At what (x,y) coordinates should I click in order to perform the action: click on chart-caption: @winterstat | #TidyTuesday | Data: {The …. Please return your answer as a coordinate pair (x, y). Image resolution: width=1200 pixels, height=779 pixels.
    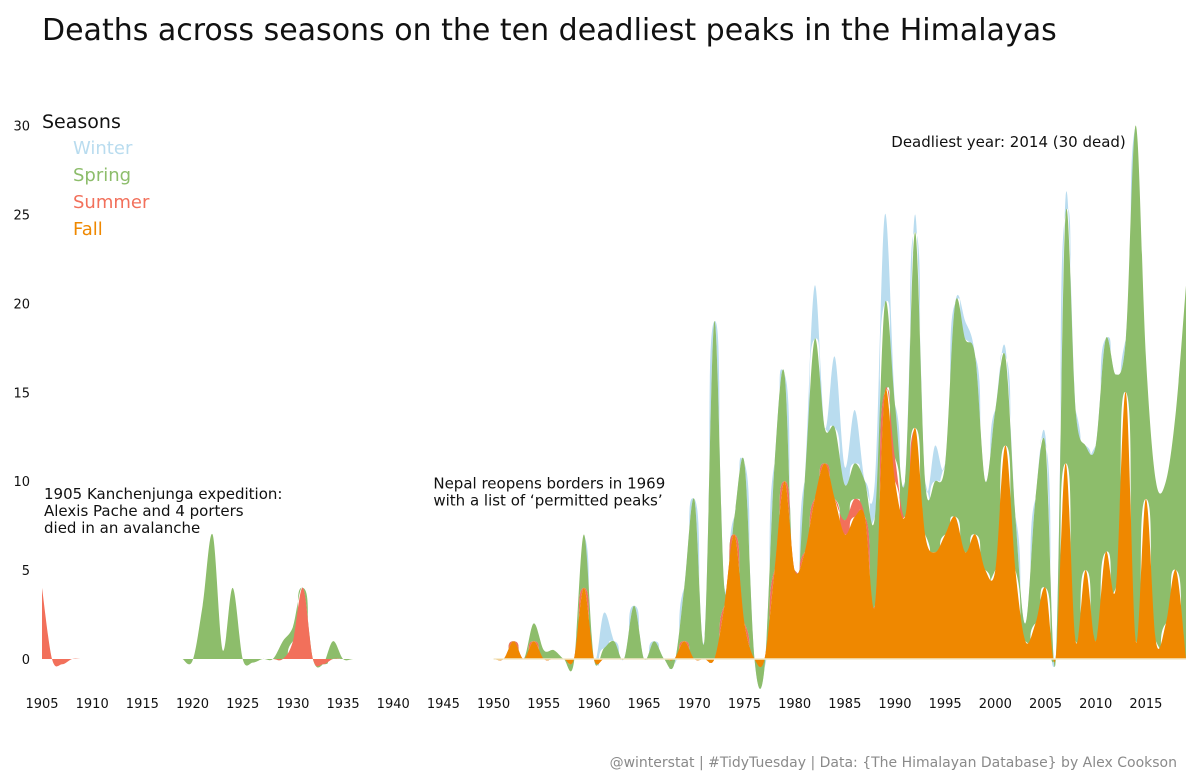
    Looking at the image, I should click on (893, 763).